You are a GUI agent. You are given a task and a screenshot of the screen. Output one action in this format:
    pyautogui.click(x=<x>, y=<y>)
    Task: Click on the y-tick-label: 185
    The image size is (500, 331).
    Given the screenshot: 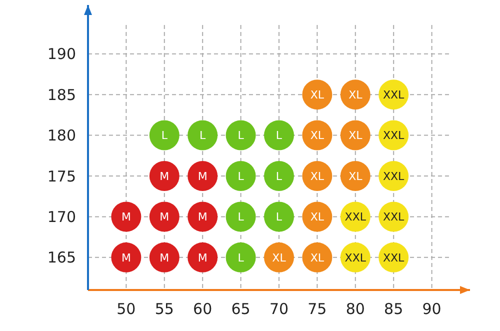 What is the action you would take?
    pyautogui.click(x=61, y=95)
    